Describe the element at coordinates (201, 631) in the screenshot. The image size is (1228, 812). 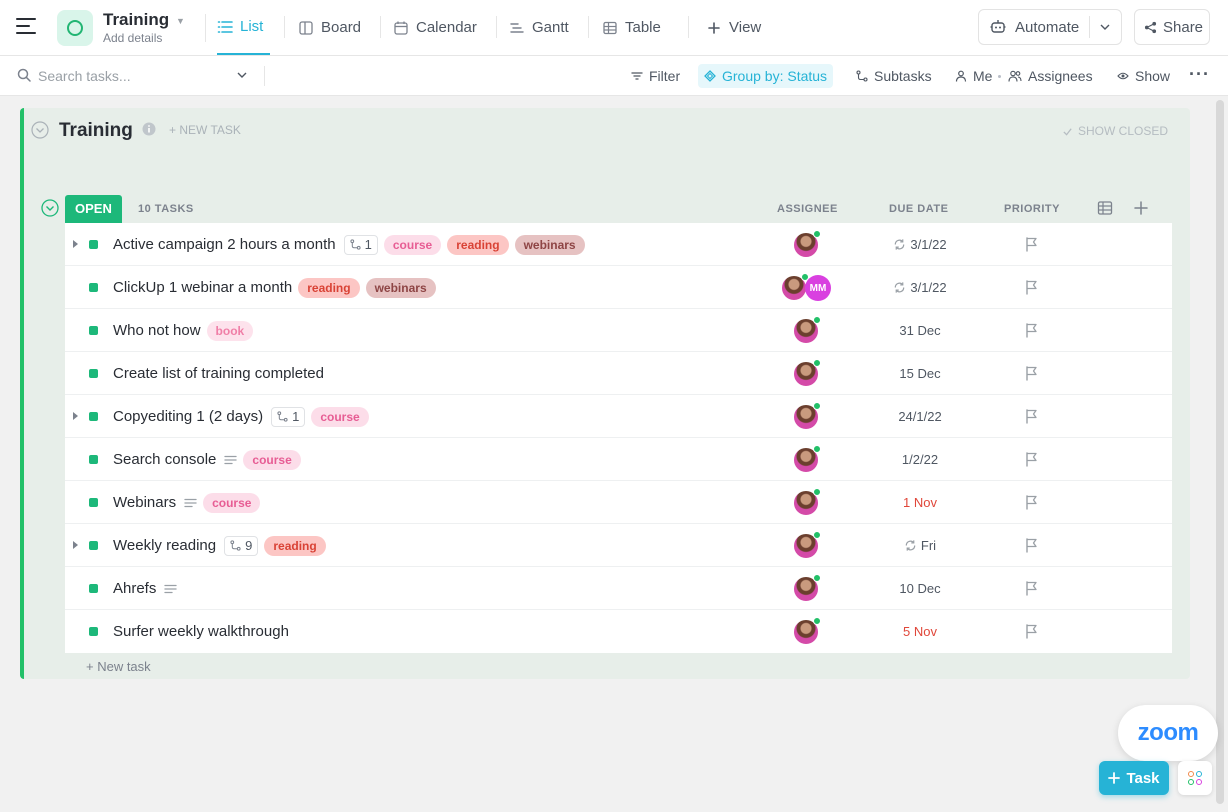
I see `task-name: Surfer weekly walkthrough` at that location.